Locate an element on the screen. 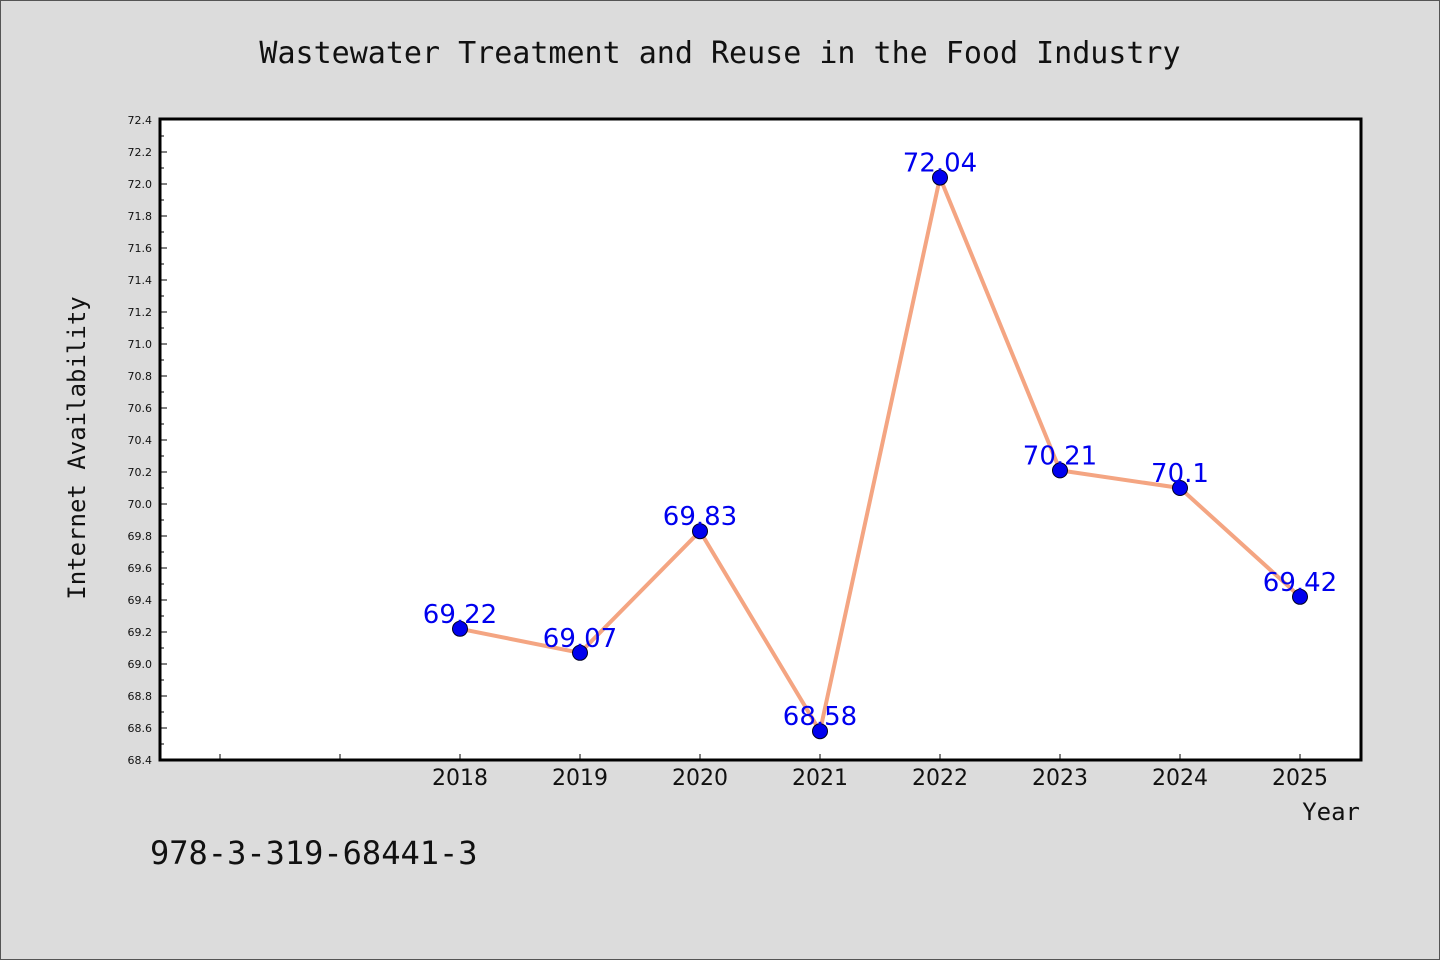 This screenshot has width=1440, height=960. data-label: 69.42 is located at coordinates (1300, 583).